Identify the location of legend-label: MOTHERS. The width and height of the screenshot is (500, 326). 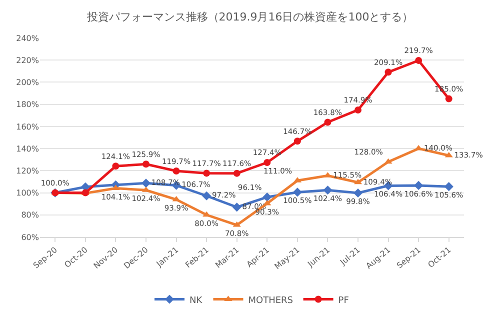
(271, 301).